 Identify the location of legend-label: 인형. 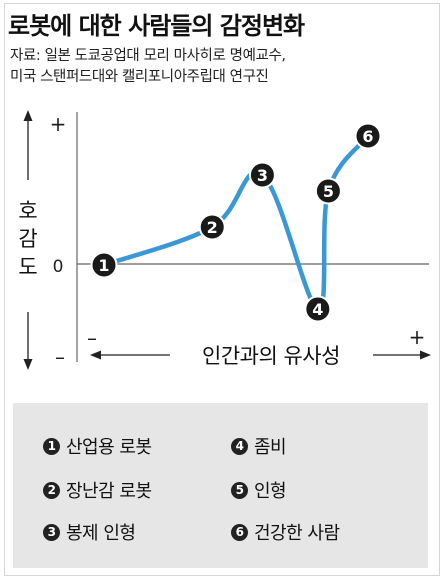
(270, 491).